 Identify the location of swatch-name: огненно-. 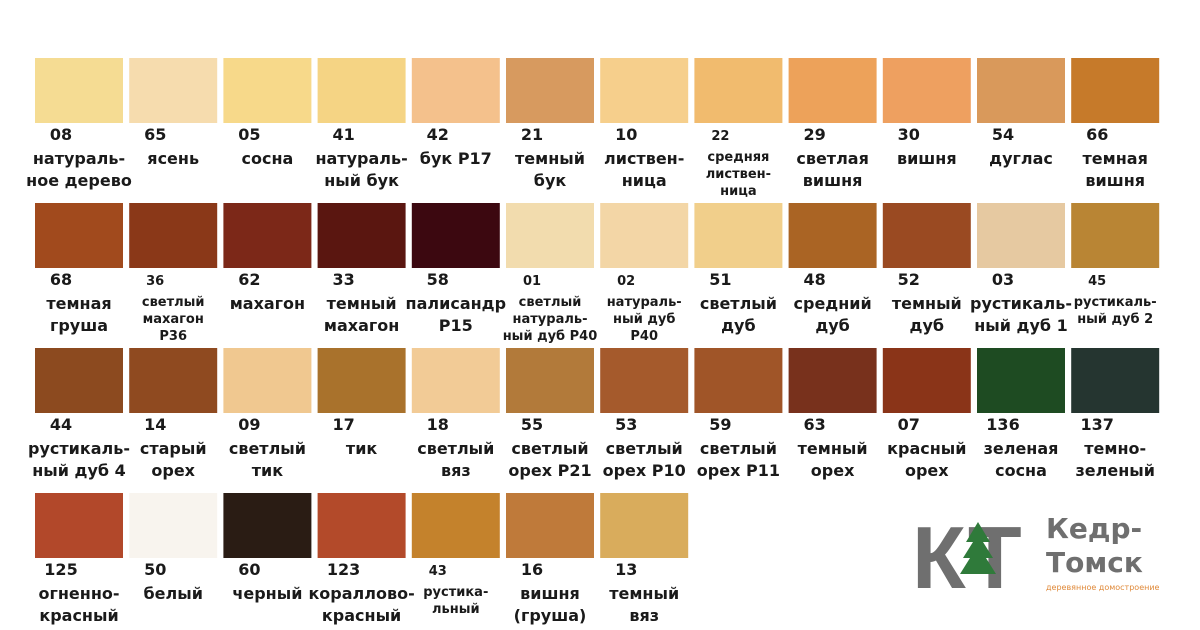
(79, 593).